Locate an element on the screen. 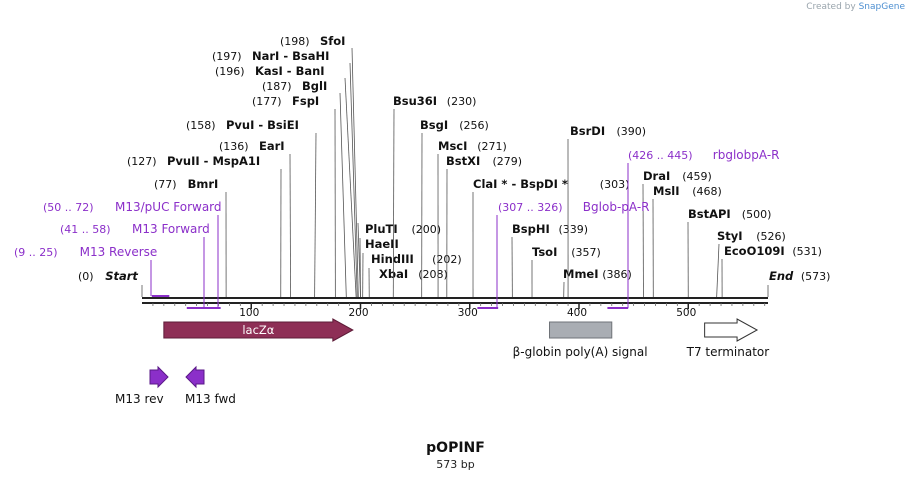 This screenshot has width=911, height=480. site-name-mmei: MmeI is located at coordinates (581, 274).